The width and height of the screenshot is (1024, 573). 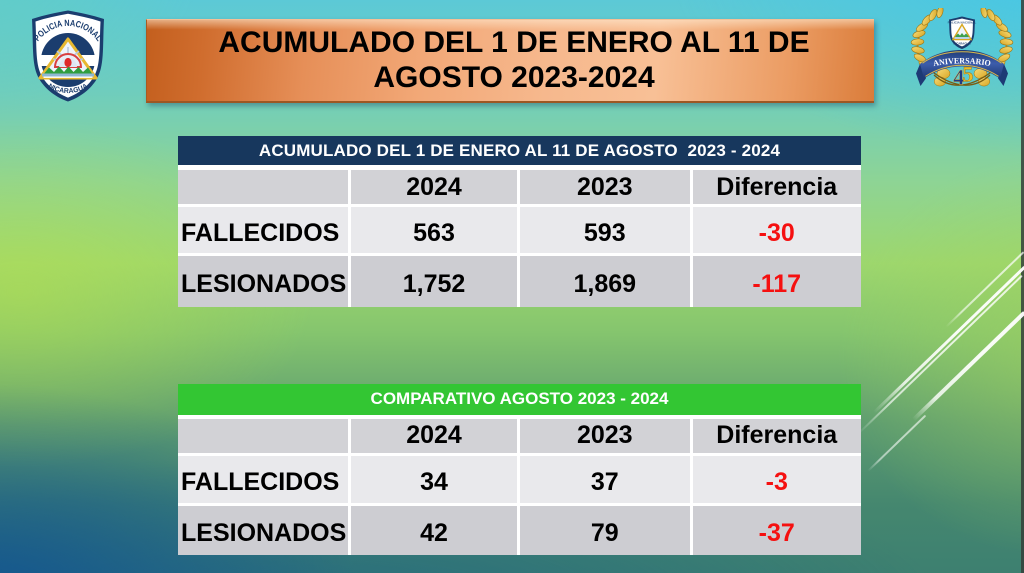 I want to click on svg-text: NICARAGUA, so click(x=961, y=44).